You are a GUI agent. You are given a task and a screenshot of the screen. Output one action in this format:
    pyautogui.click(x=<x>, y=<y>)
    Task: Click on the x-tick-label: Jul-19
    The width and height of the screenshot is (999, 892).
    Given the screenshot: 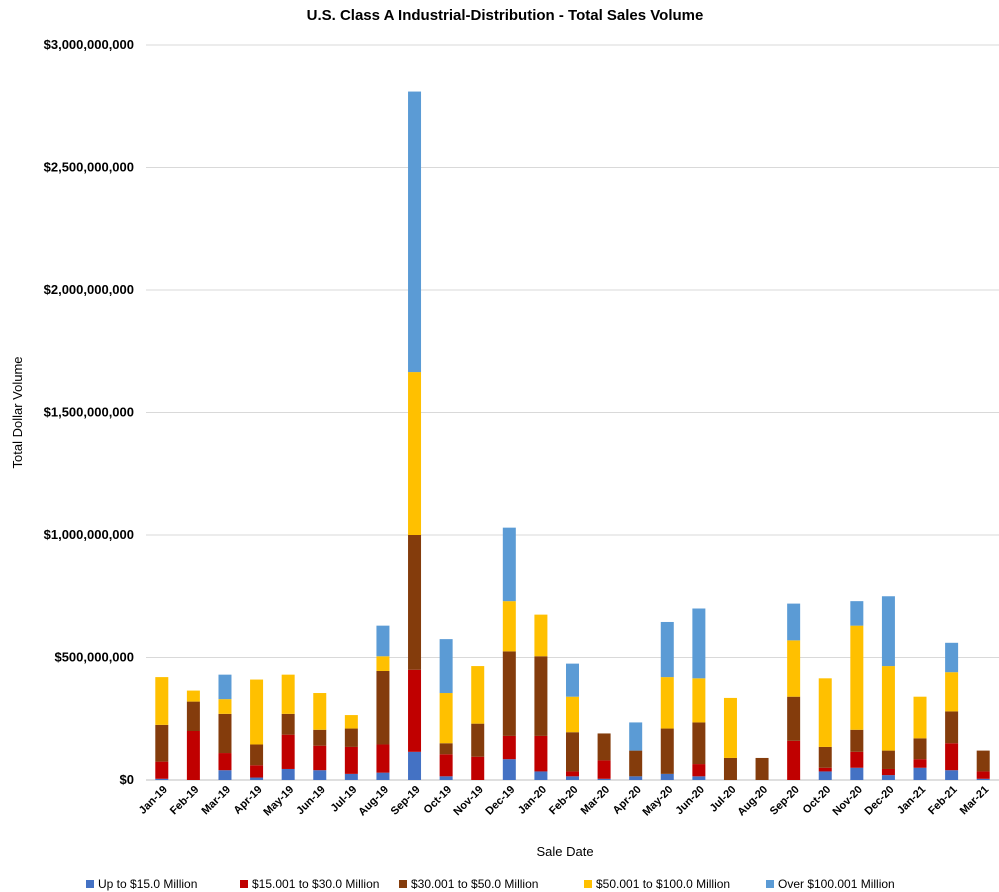 What is the action you would take?
    pyautogui.click(x=344, y=799)
    